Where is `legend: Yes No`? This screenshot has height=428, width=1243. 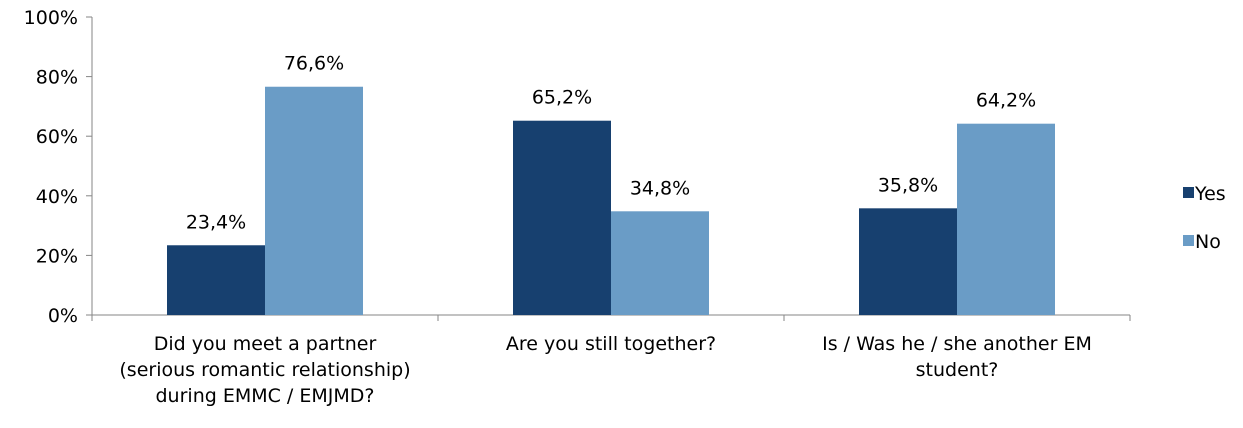
legend: Yes No is located at coordinates (1204, 218).